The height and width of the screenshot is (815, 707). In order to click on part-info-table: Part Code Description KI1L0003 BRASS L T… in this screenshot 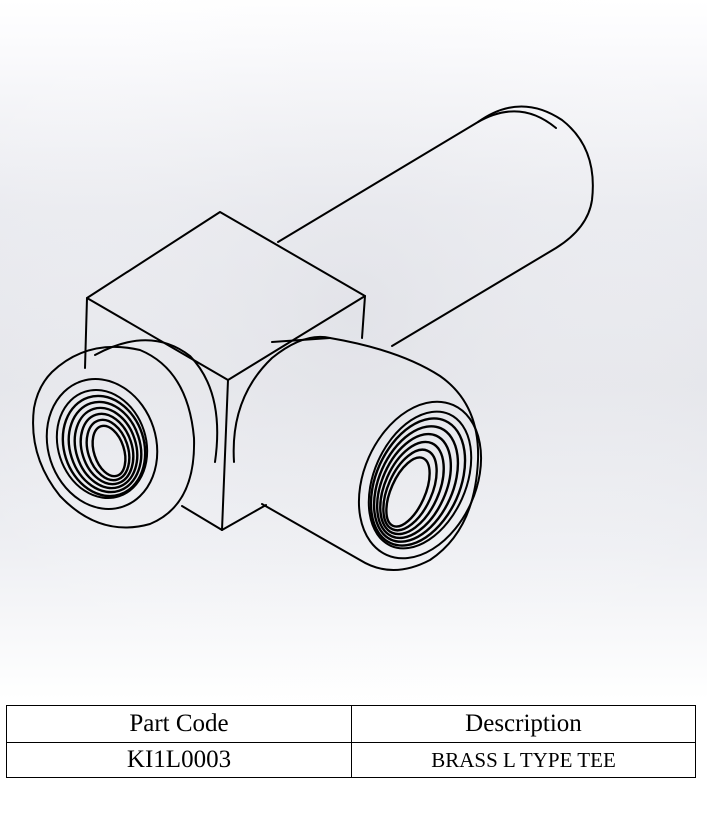, I will do `click(351, 741)`.